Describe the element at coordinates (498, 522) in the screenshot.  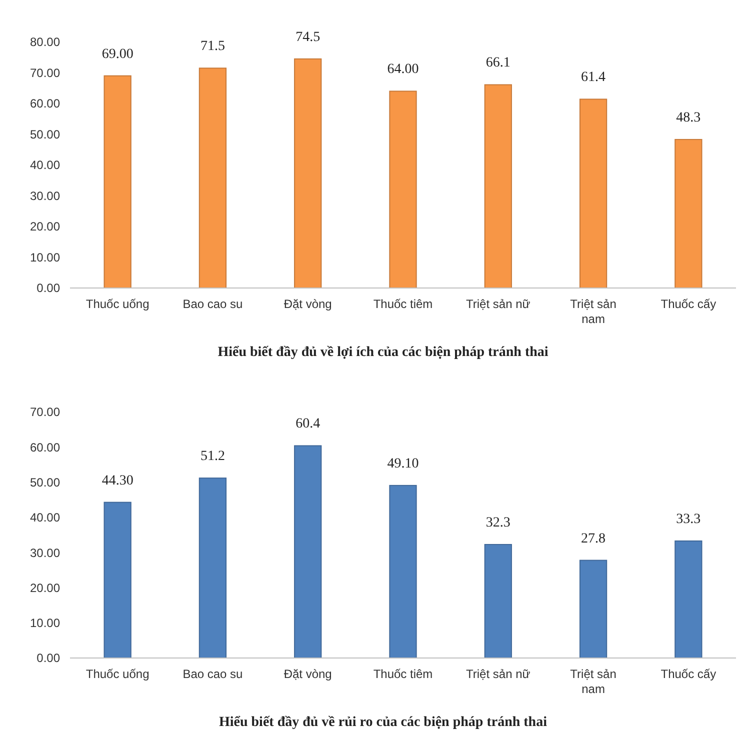
I see `data-label: 32.3` at that location.